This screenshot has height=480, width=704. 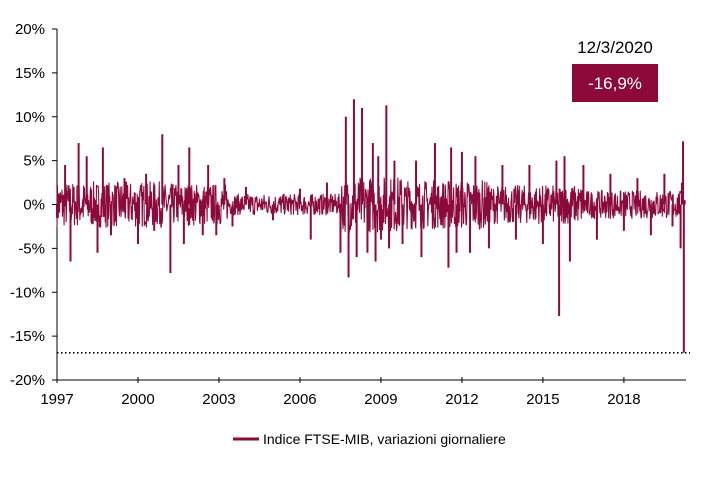 I want to click on y-tick-label: 20%, so click(x=30, y=29).